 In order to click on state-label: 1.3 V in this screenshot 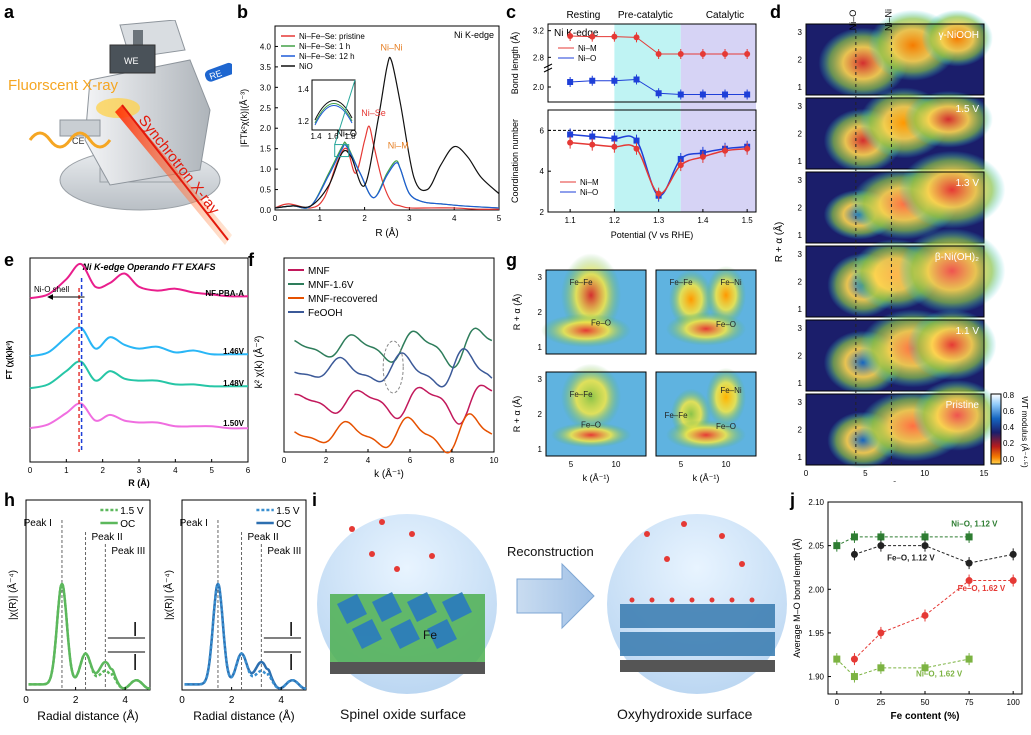, I will do `click(968, 183)`.